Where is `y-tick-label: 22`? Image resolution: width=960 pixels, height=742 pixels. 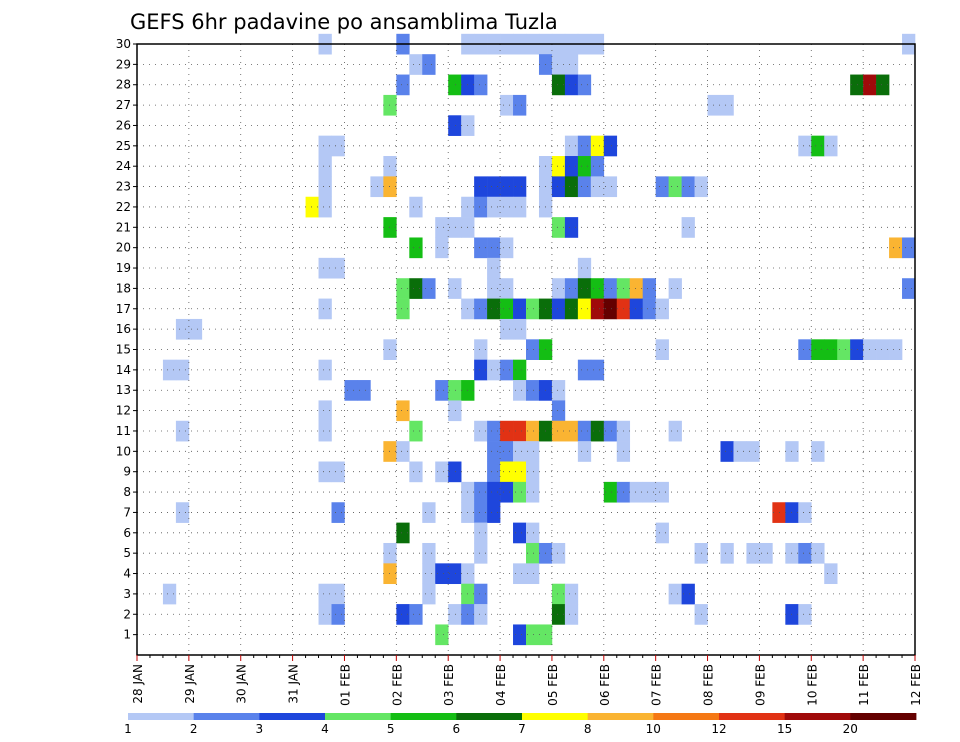
y-tick-label: 22 is located at coordinates (123, 207).